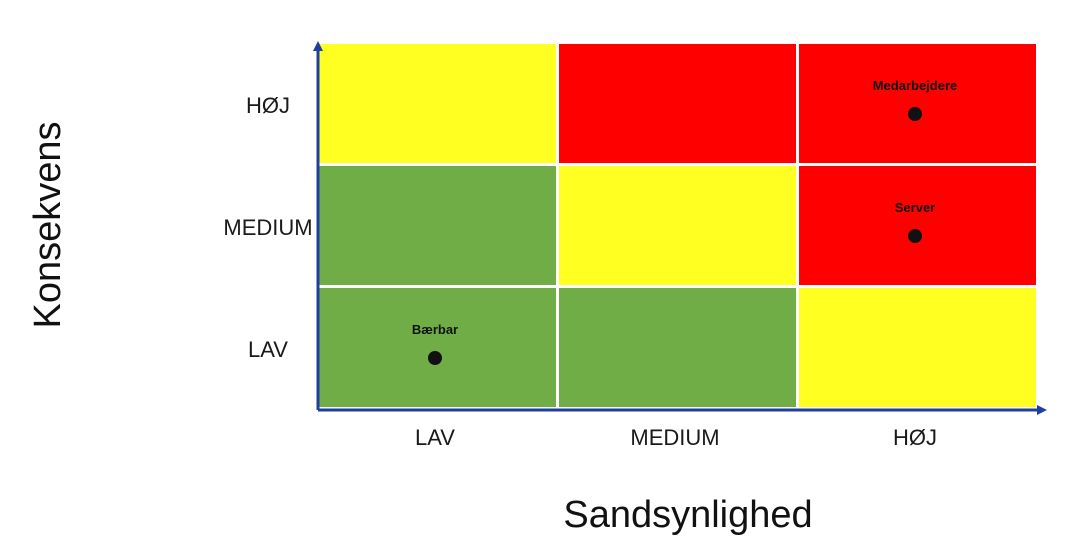 The image size is (1092, 556). I want to click on y-tick-label: MEDIUM, so click(267, 227).